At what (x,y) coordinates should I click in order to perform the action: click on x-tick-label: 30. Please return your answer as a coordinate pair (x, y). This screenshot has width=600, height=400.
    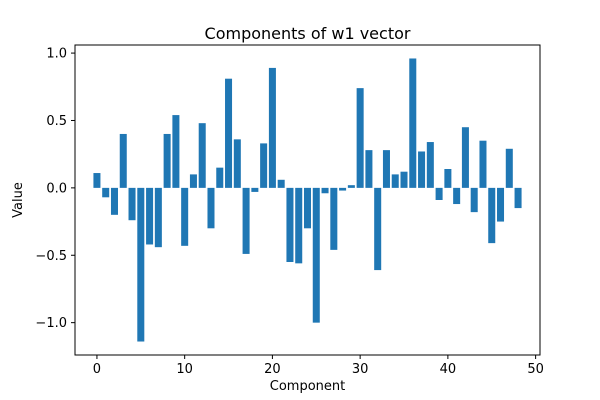
    Looking at the image, I should click on (360, 369).